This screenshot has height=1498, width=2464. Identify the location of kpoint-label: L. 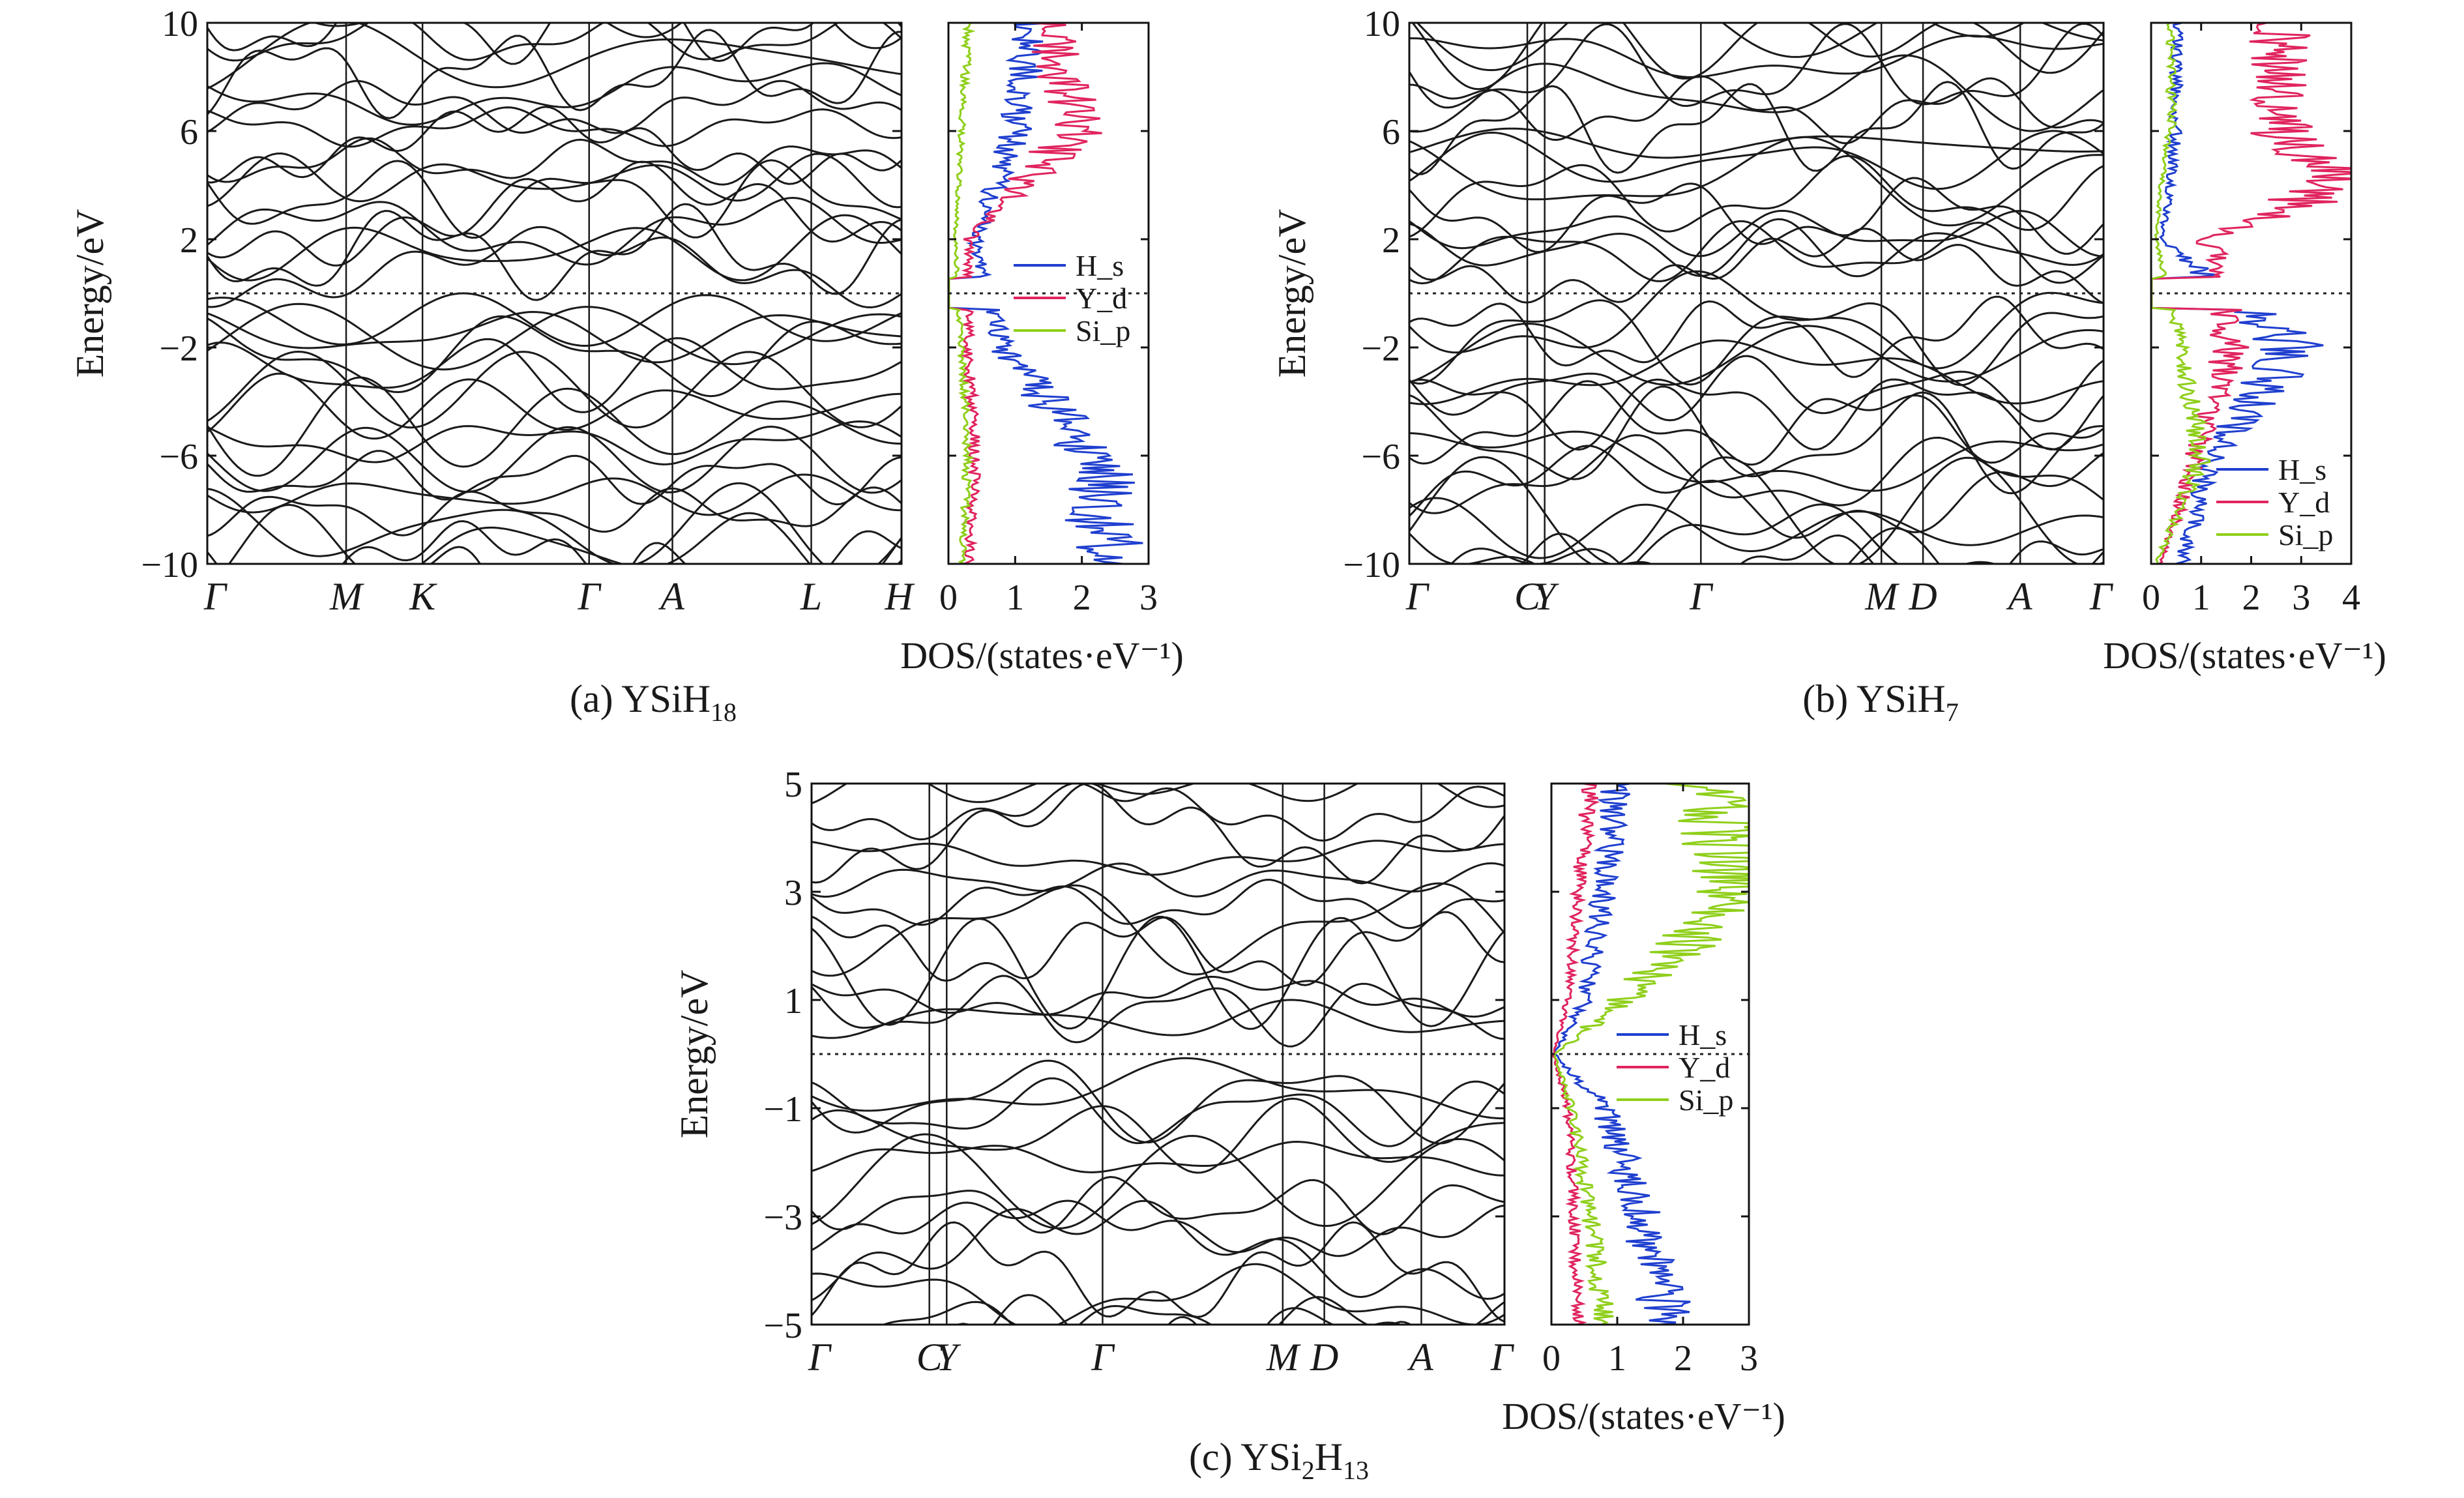
(811, 596).